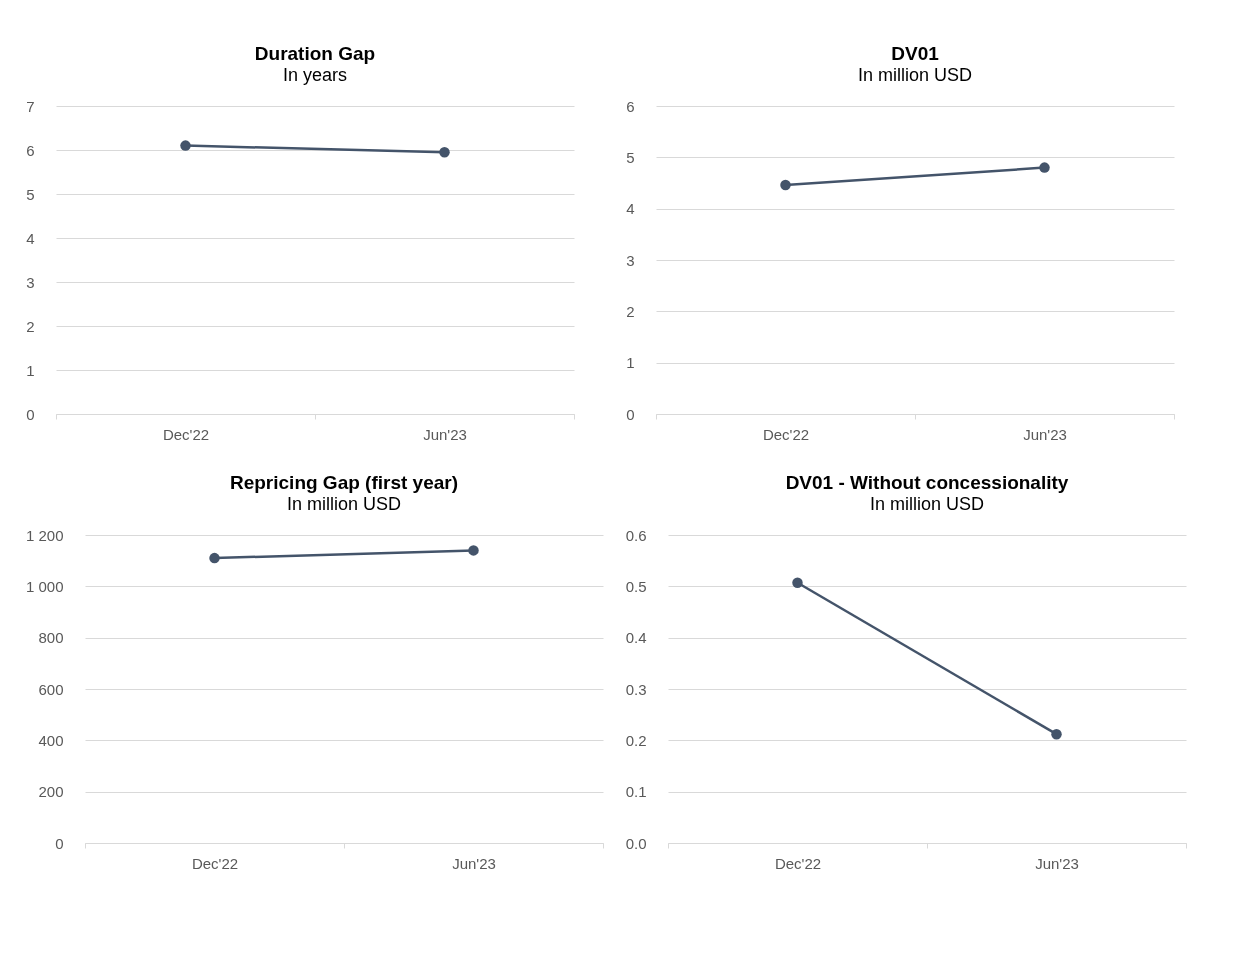 This screenshot has height=963, width=1245. What do you see at coordinates (636, 843) in the screenshot?
I see `y-tick-label: 0.0` at bounding box center [636, 843].